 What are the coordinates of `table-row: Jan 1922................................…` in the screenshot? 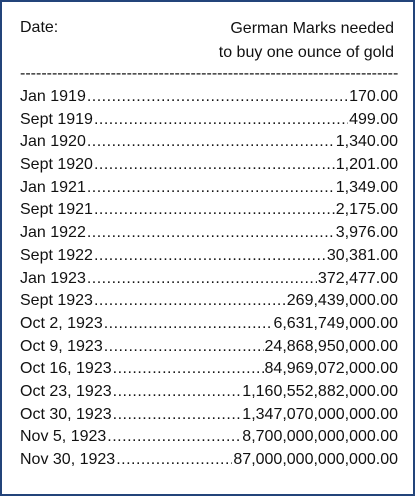 It's located at (209, 233).